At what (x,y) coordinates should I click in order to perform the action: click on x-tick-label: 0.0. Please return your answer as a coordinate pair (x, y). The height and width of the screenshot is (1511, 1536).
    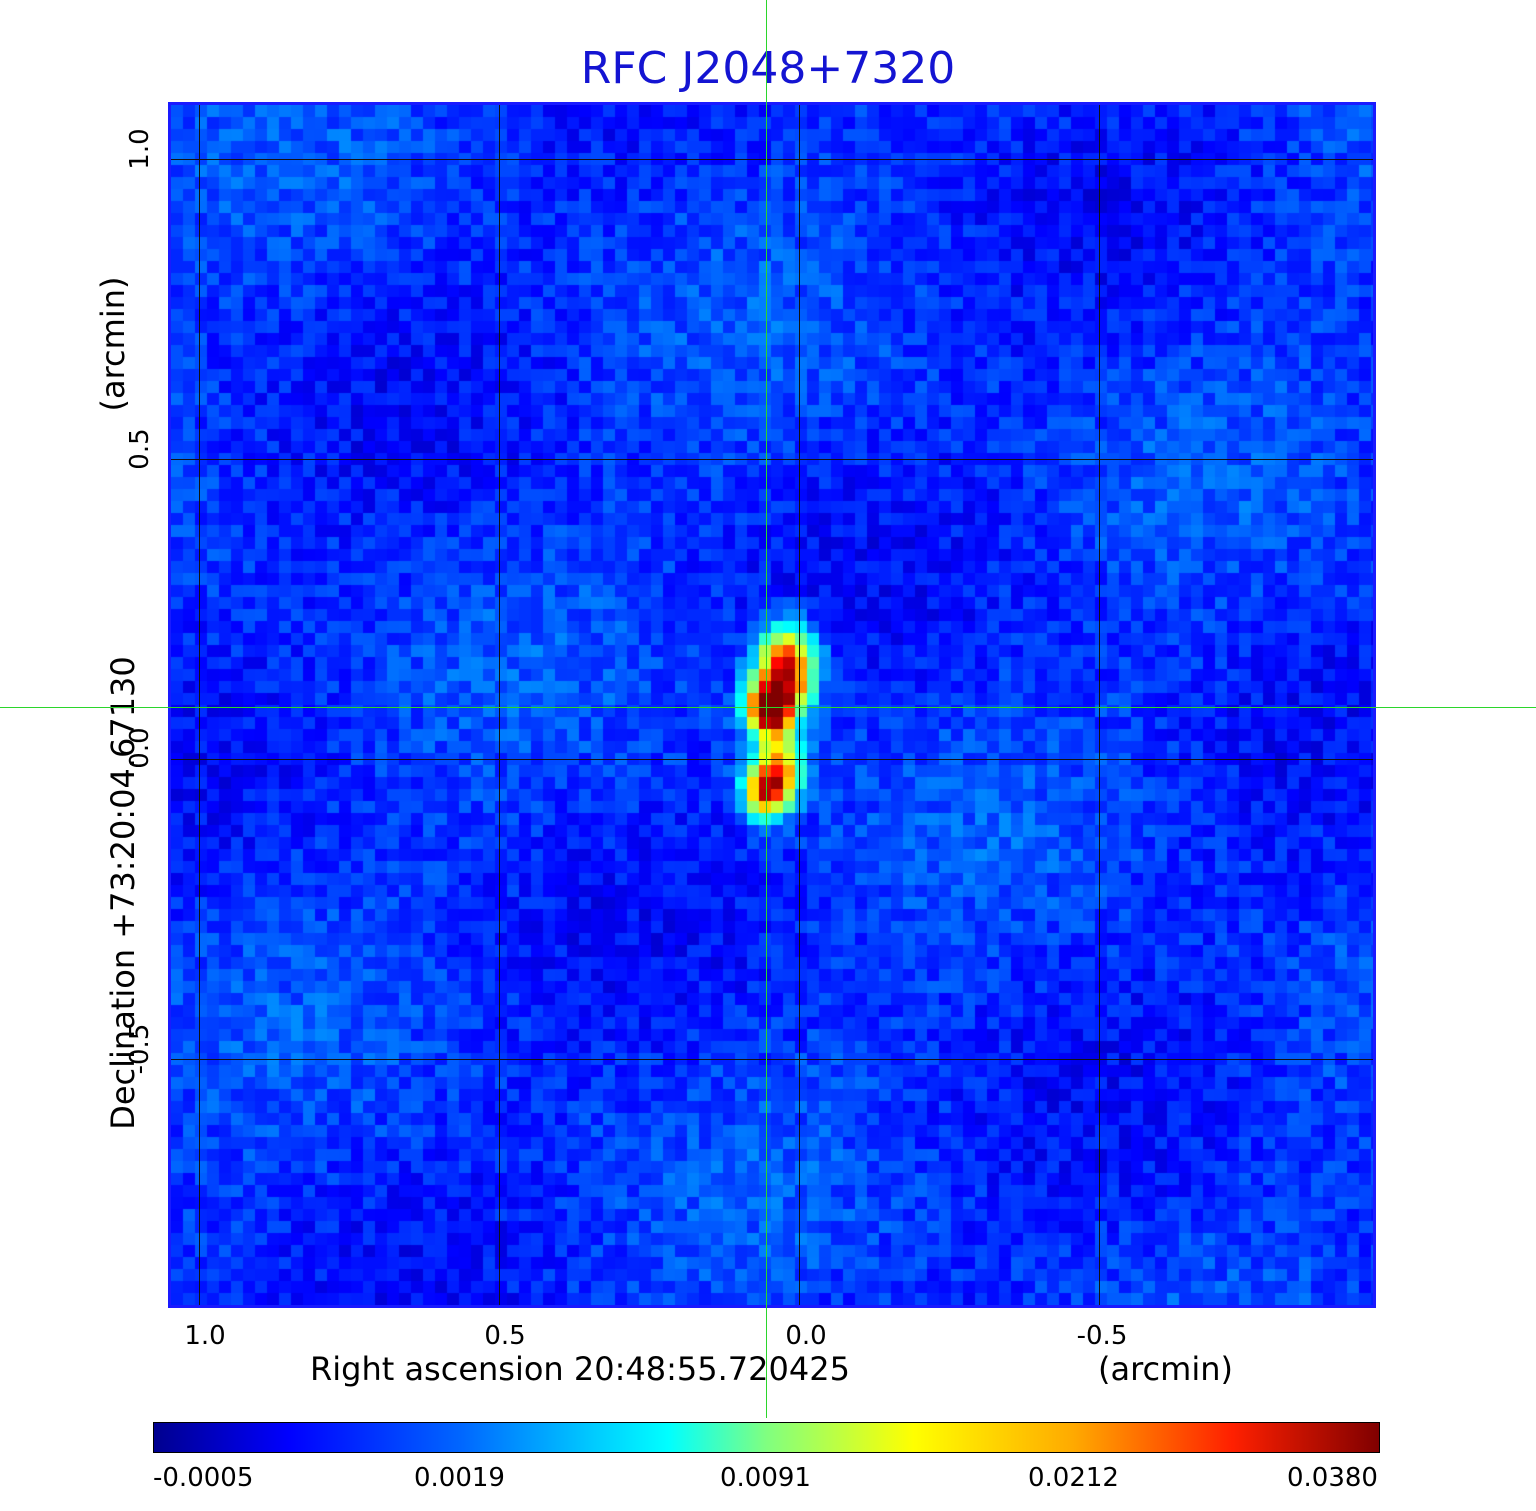
    Looking at the image, I should click on (806, 1336).